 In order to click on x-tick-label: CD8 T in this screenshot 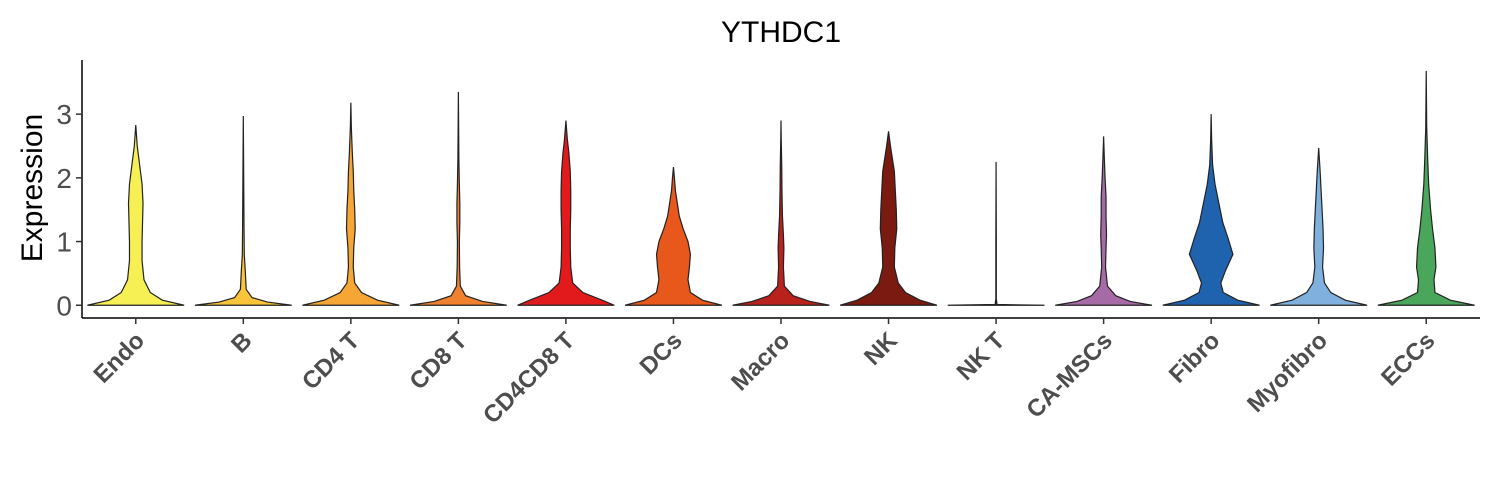, I will do `click(439, 361)`.